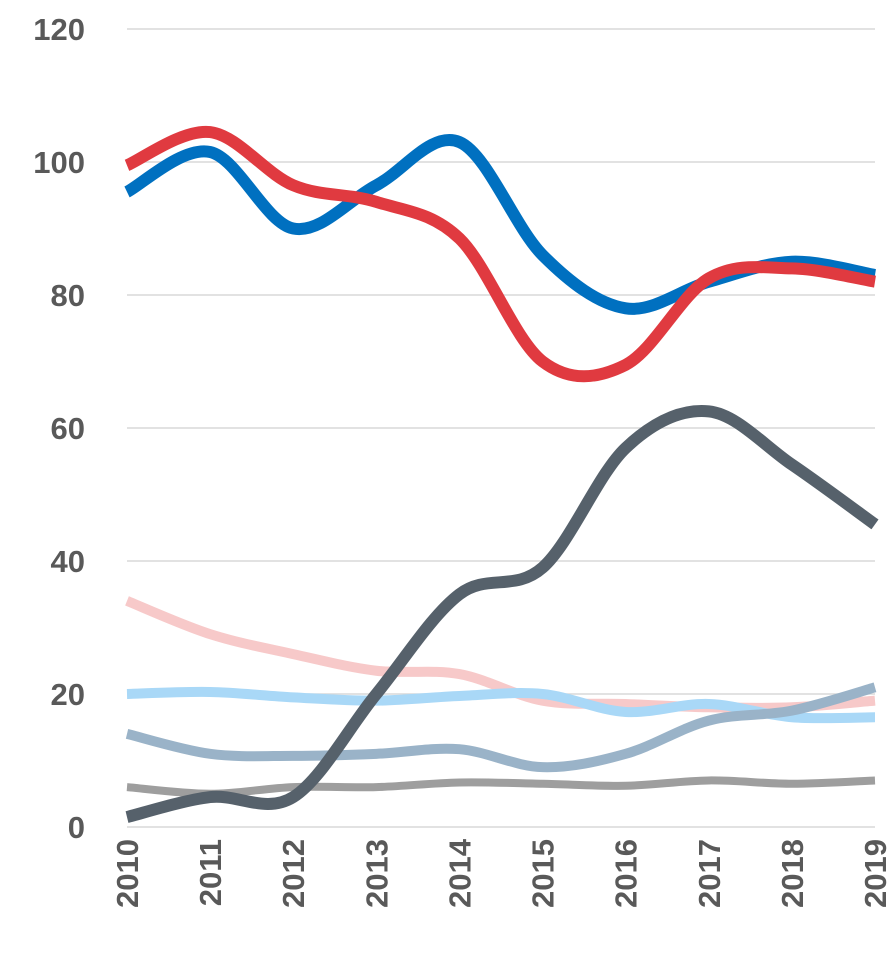  I want to click on y-tick-label: 80, so click(68, 295).